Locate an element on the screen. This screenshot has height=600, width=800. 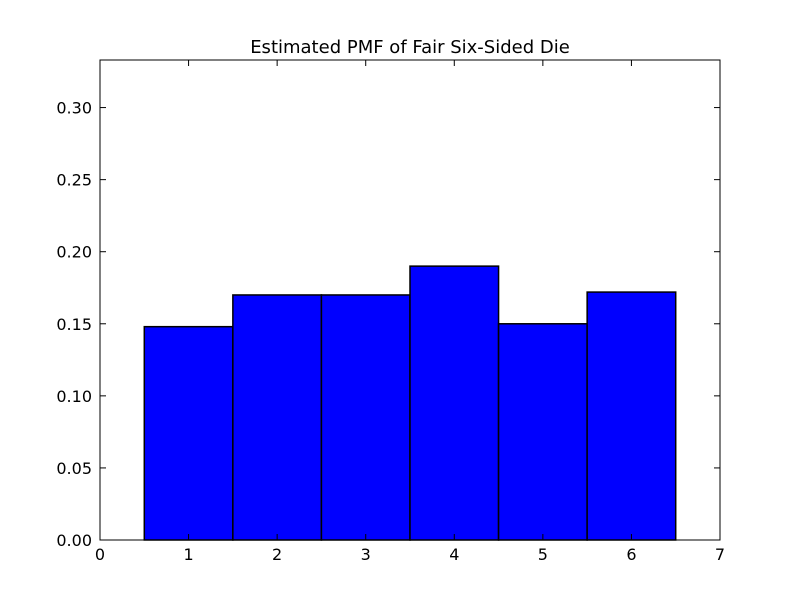
x-tick-label: 3 is located at coordinates (366, 554).